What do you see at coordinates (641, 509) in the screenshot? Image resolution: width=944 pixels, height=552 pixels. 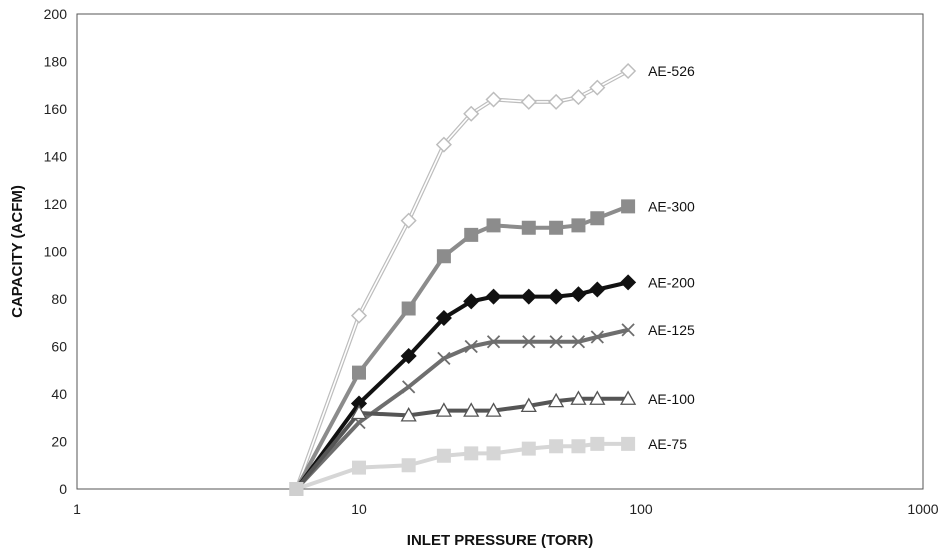 I see `x-tick-label: 100` at bounding box center [641, 509].